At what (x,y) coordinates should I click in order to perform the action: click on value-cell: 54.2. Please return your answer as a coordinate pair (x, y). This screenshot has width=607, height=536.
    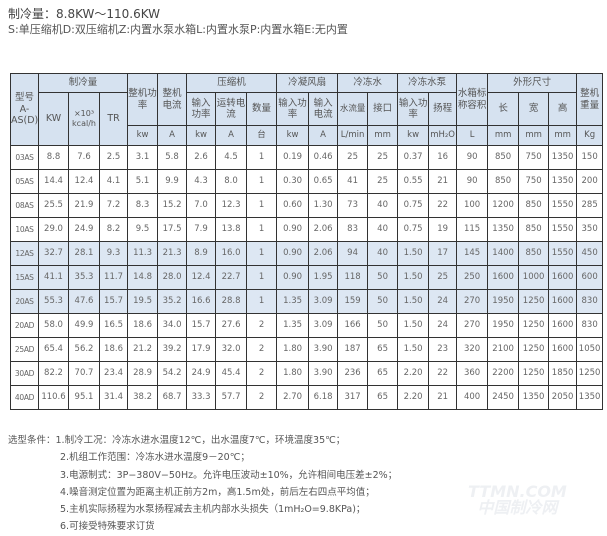
    Looking at the image, I should click on (172, 373).